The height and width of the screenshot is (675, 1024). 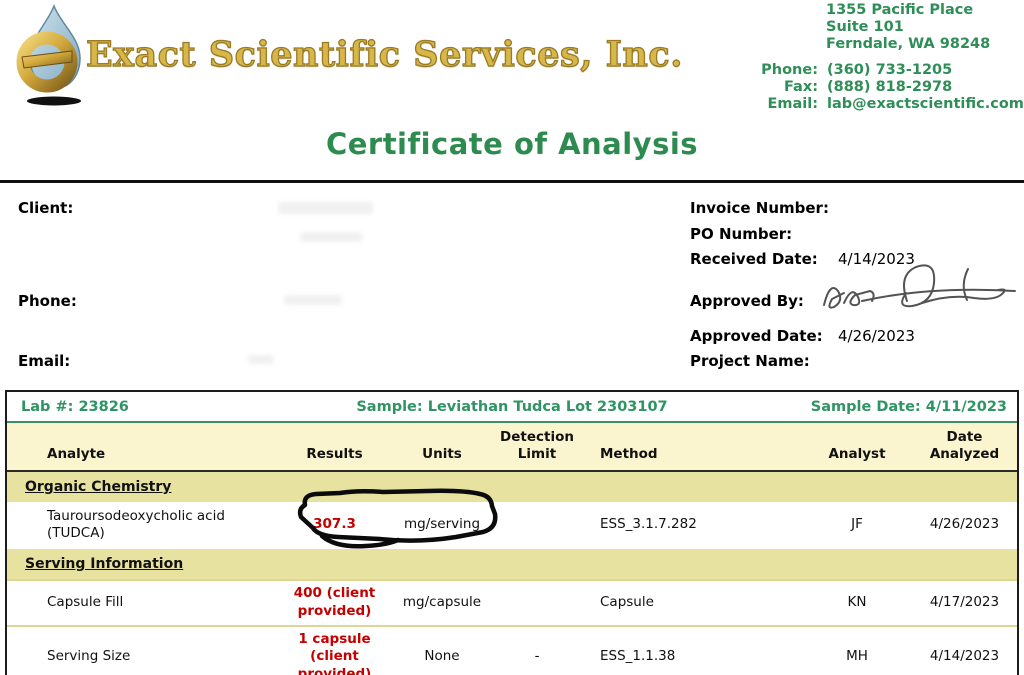 What do you see at coordinates (964, 447) in the screenshot?
I see `col-date-analyzed: Date Analyzed` at bounding box center [964, 447].